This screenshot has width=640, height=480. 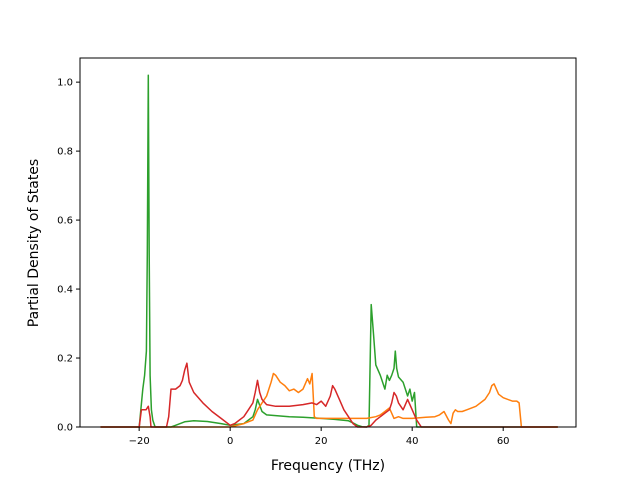 What do you see at coordinates (65, 221) in the screenshot?
I see `y-tick-label: 0.6` at bounding box center [65, 221].